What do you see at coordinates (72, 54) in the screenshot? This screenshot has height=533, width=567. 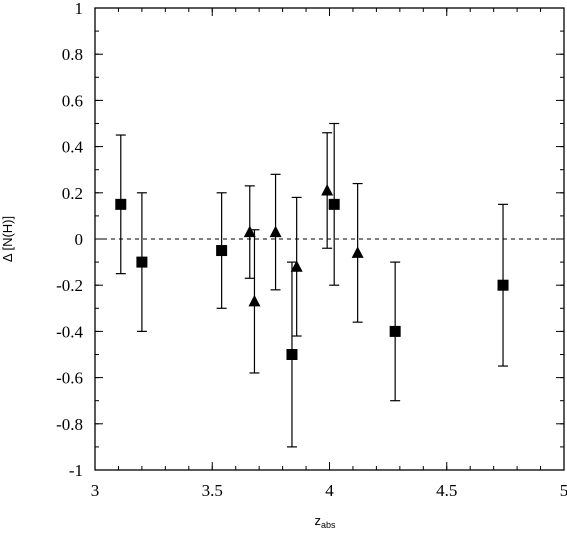 I see `y-tick-label: 0.8` at bounding box center [72, 54].